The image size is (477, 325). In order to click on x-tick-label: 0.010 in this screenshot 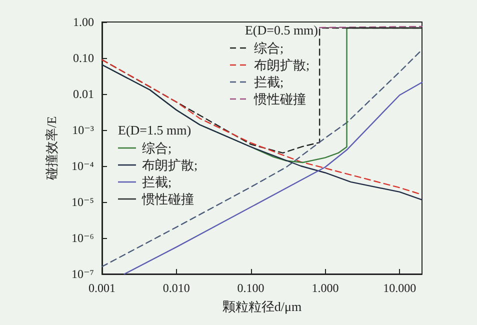, I will do `click(176, 288)`.